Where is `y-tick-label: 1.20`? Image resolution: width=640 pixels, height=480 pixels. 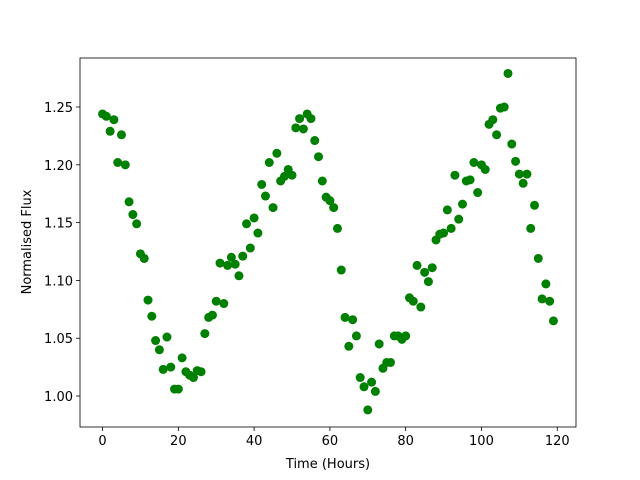
y-tick-label: 1.20 is located at coordinates (58, 166).